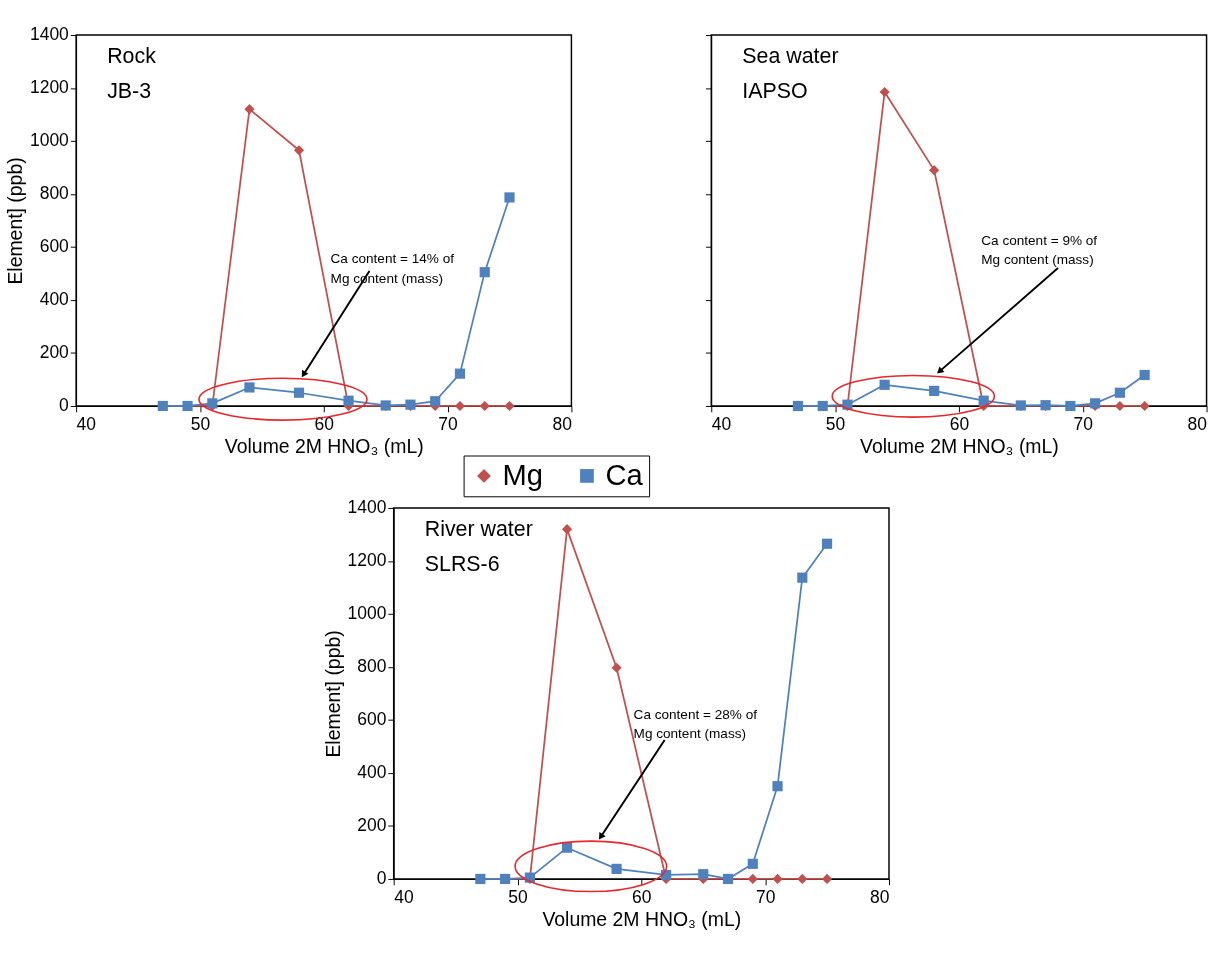 The image size is (1213, 975). I want to click on text: Rock JB-3, so click(132, 74).